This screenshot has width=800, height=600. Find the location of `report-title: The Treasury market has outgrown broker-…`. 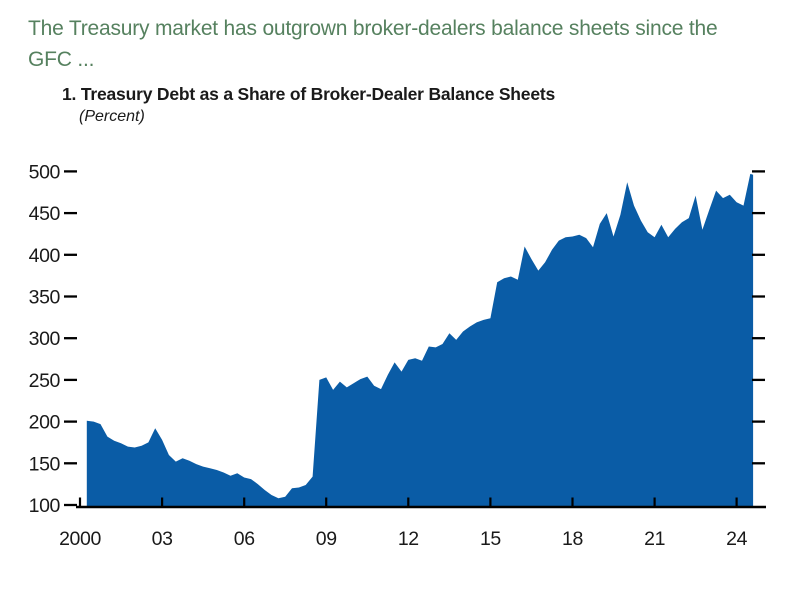

report-title: The Treasury market has outgrown broker-… is located at coordinates (407, 44).